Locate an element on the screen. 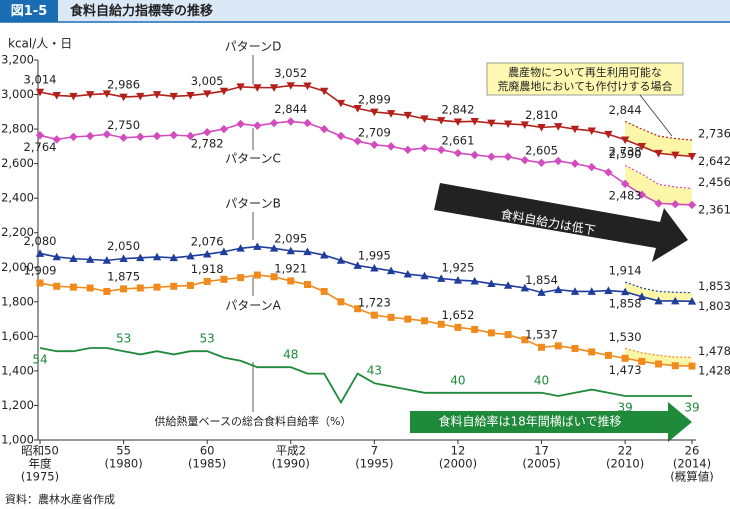 This screenshot has height=509, width=730. x-tick-label: (2014) is located at coordinates (692, 464).